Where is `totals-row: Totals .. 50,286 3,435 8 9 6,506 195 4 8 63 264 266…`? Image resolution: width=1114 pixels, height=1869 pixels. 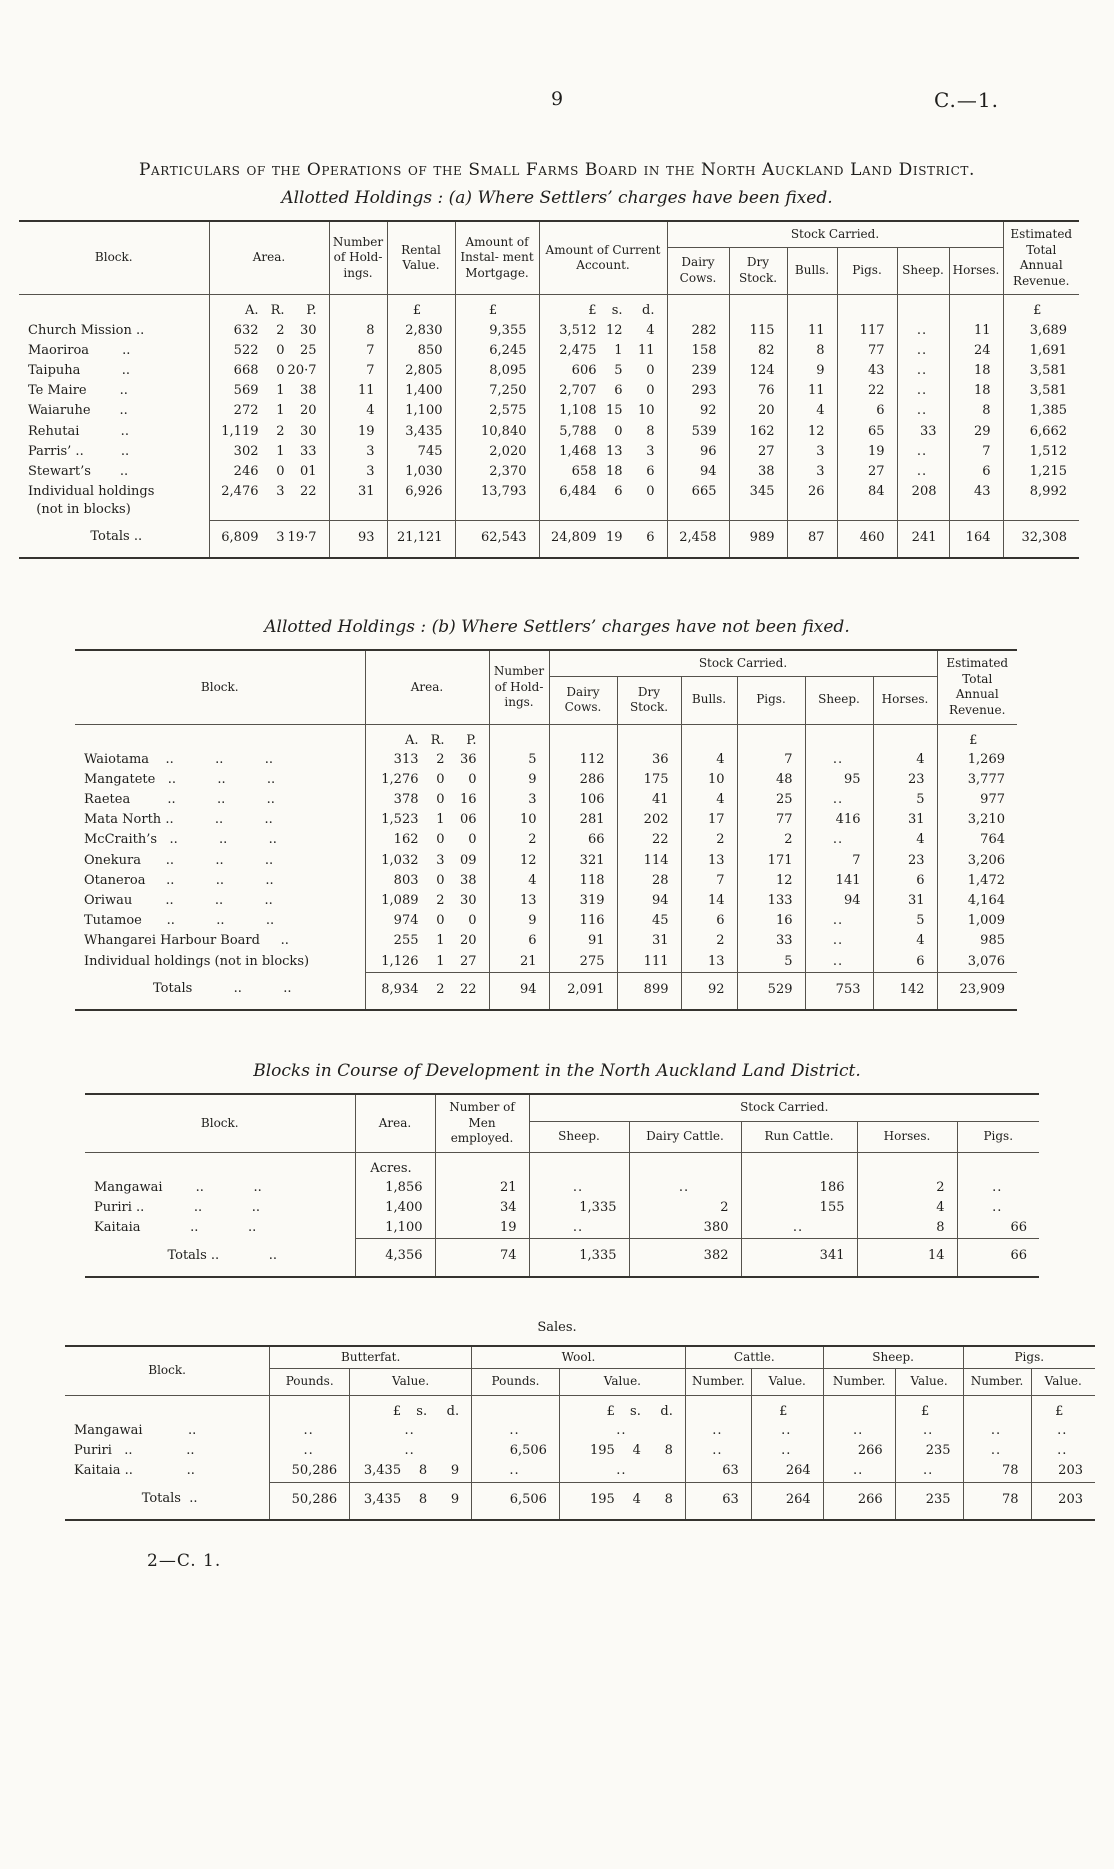
totals-row: Totals .. 50,286 3,435 8 9 6,506 195 4 8 63 264 266… is located at coordinates (580, 1500).